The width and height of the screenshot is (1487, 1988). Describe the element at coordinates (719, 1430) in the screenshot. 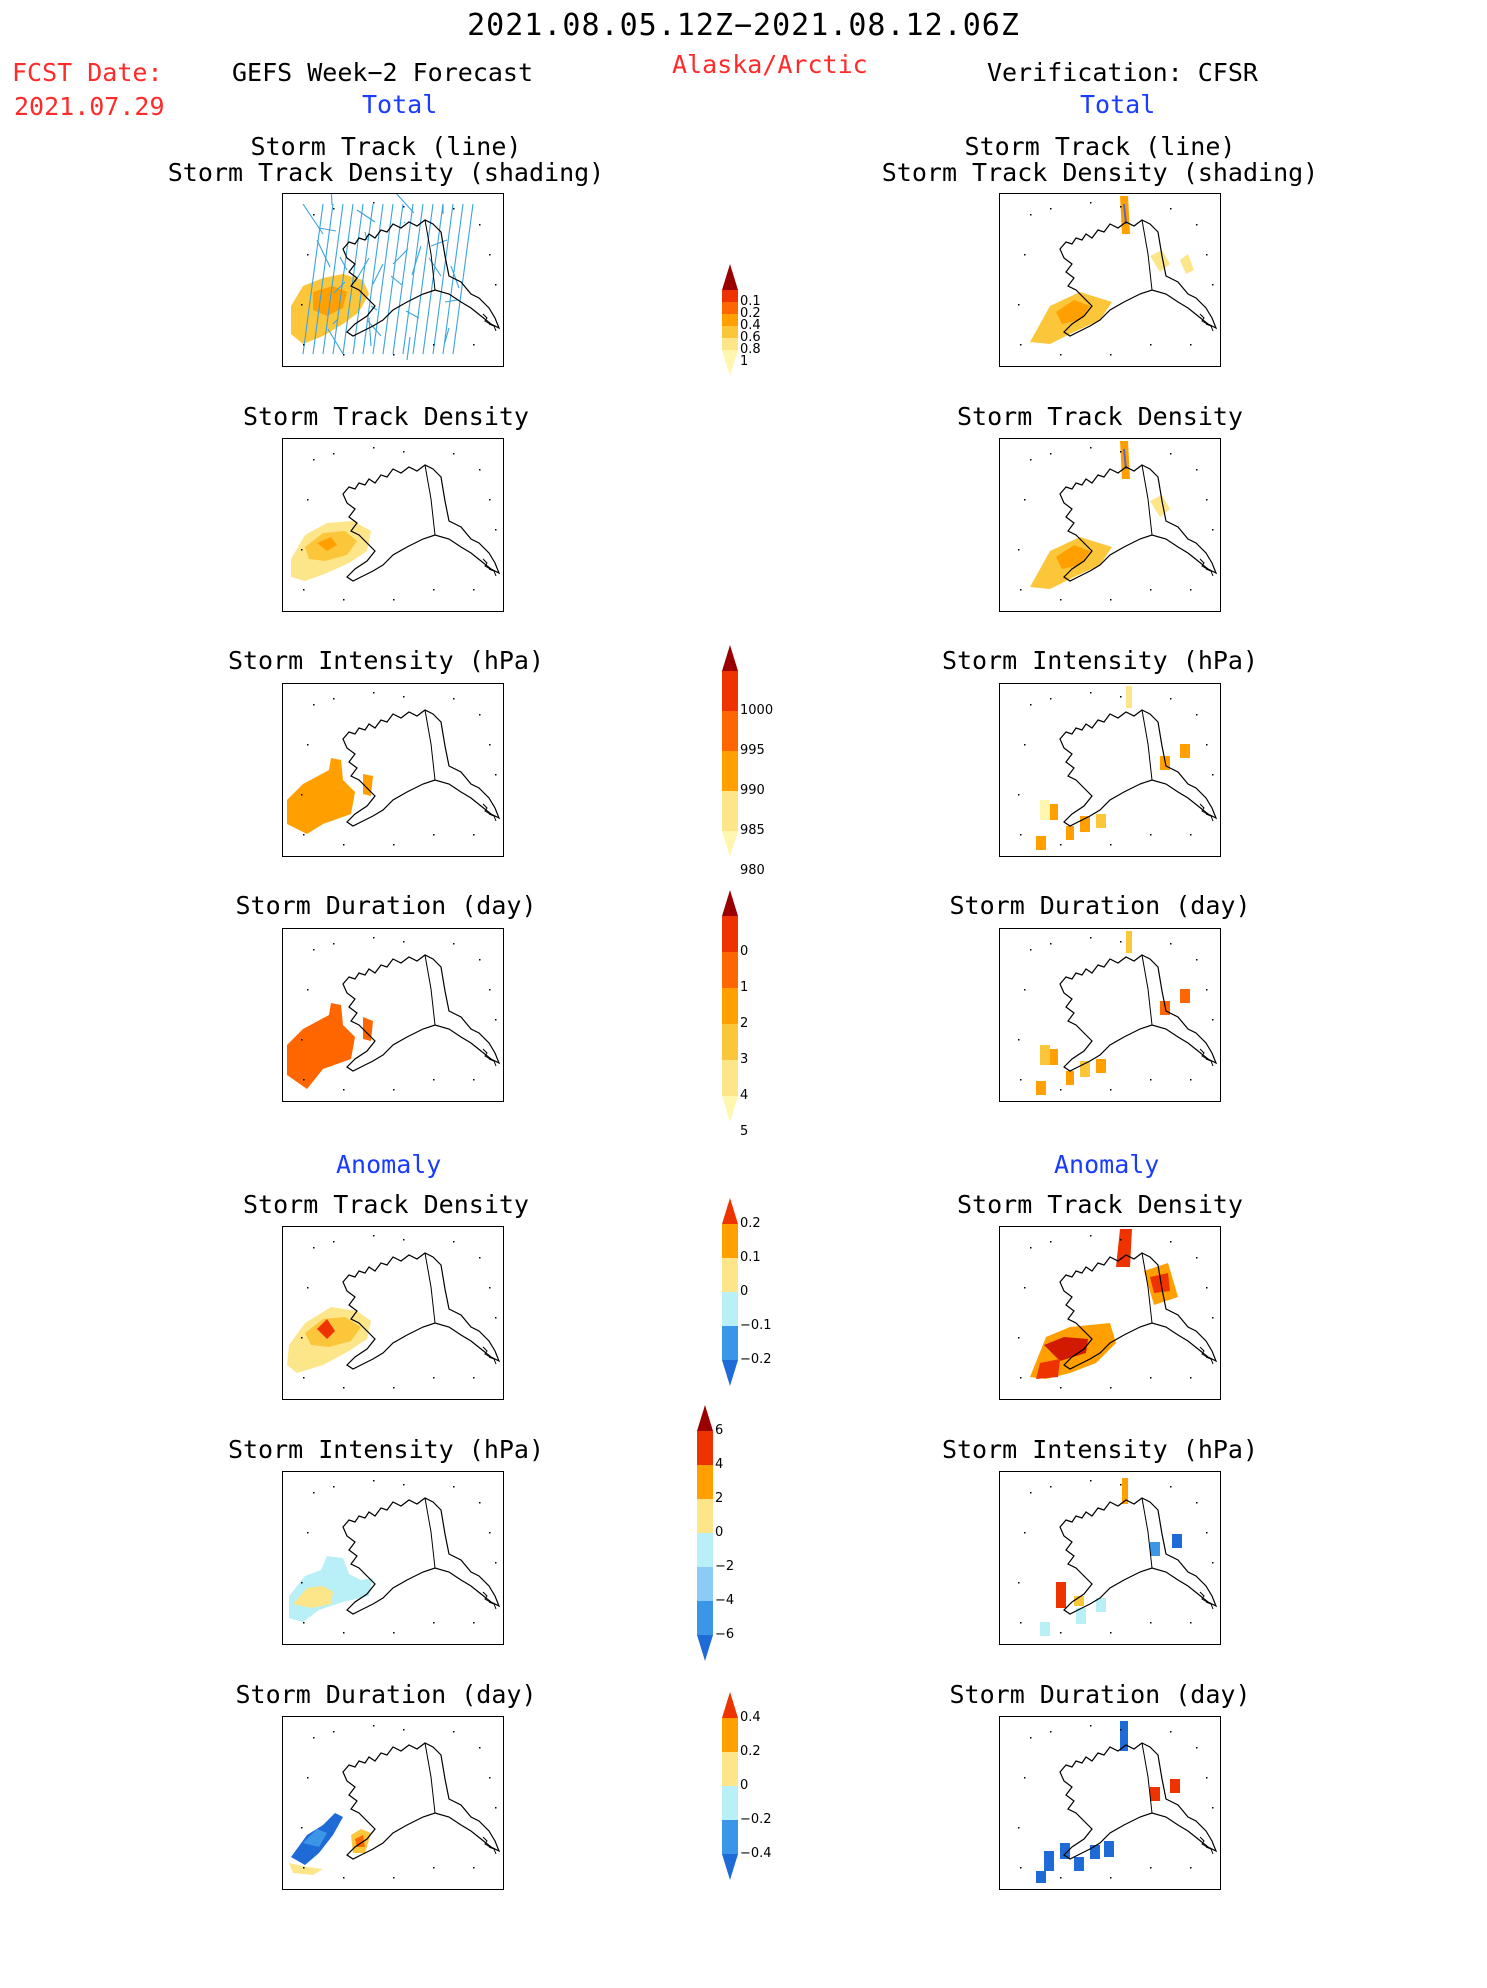

I see `colorbar-tick-label: 6` at that location.